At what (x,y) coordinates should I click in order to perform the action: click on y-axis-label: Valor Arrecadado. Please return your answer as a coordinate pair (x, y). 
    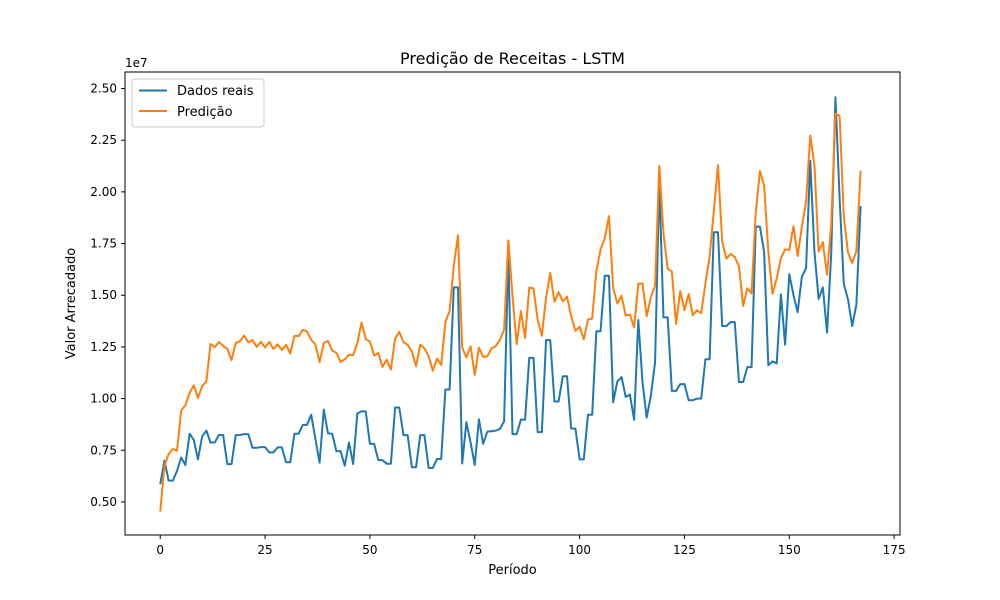
    Looking at the image, I should click on (71, 304).